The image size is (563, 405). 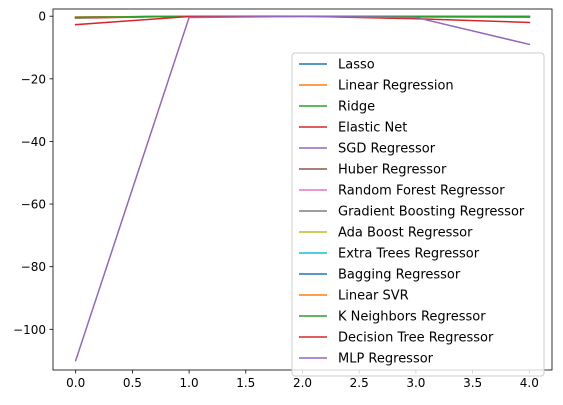 What do you see at coordinates (302, 383) in the screenshot?
I see `x-tick-label: 2.0` at bounding box center [302, 383].